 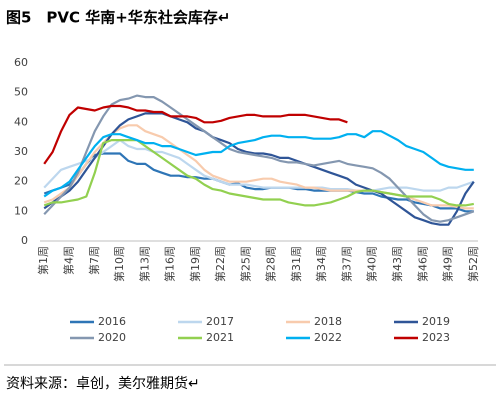 What do you see at coordinates (195, 264) in the screenshot?
I see `x-tick-label: 第19周` at bounding box center [195, 264].